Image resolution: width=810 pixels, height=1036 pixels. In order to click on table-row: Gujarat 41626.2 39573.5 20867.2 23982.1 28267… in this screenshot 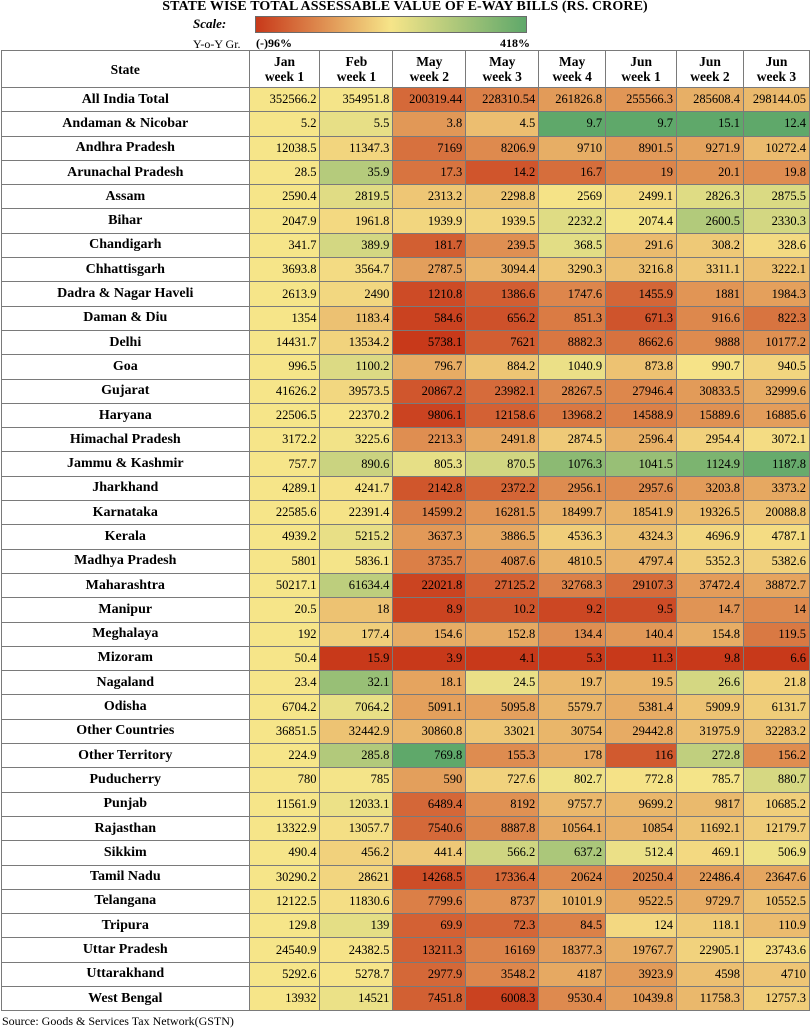, I will do `click(405, 391)`.